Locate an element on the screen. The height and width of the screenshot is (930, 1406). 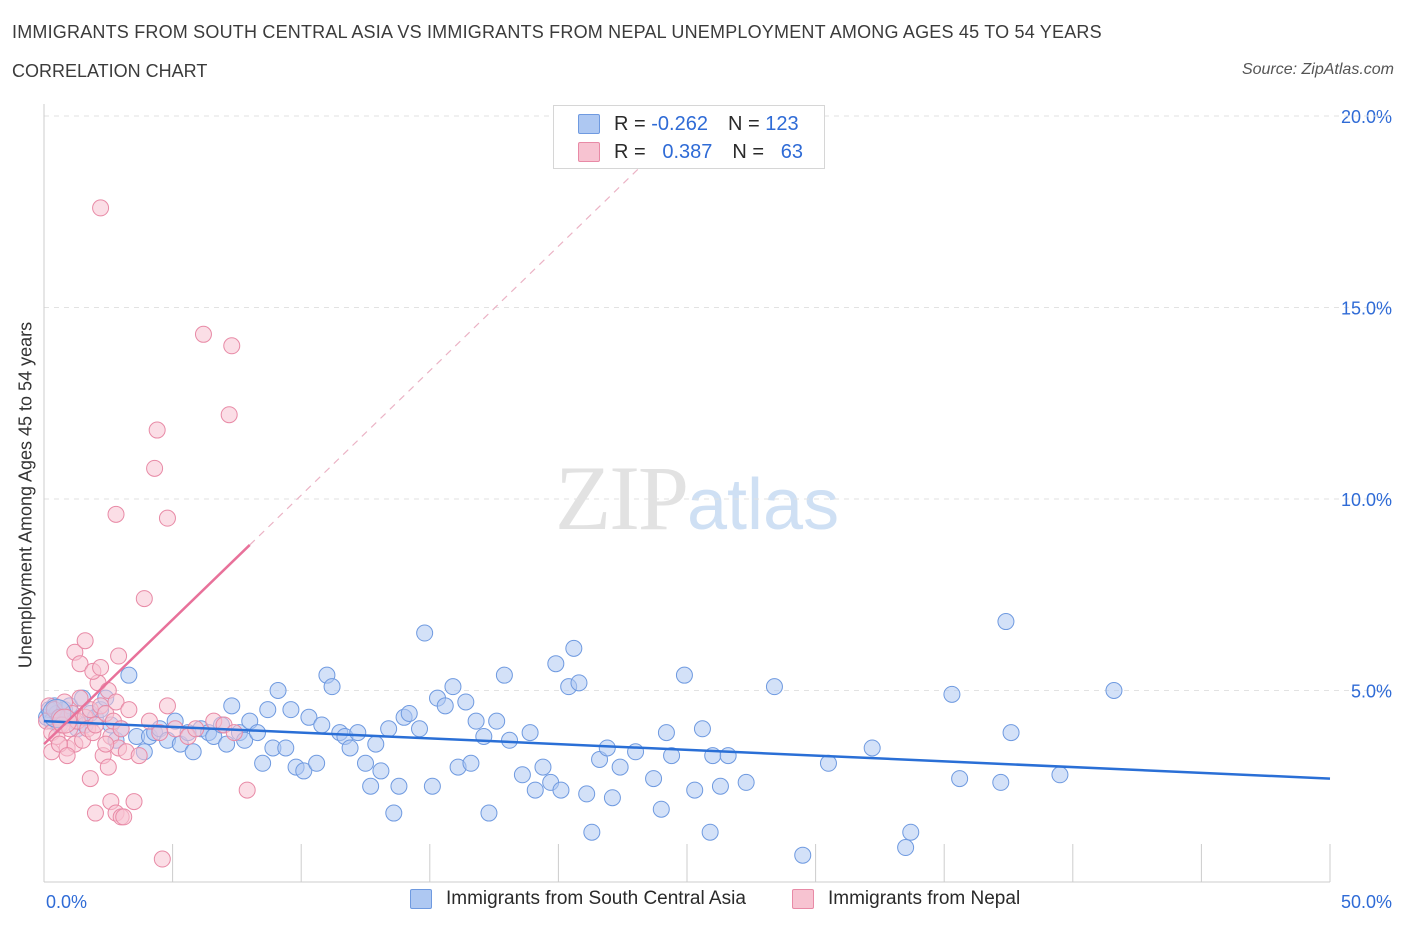
source-label: Source: ZipAtlas.com is located at coordinates (1317, 69).